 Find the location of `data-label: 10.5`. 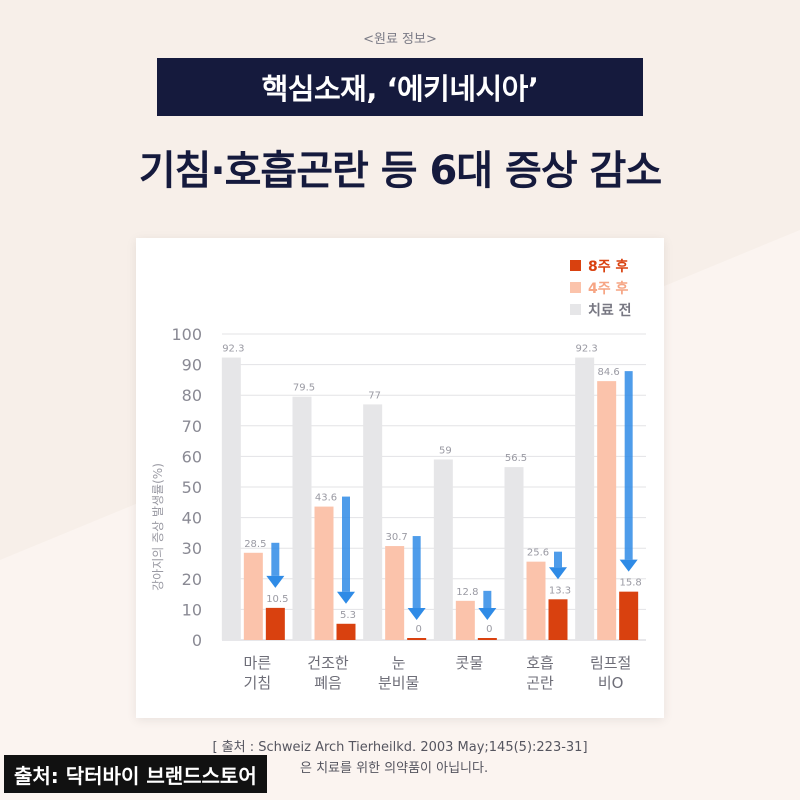

data-label: 10.5 is located at coordinates (277, 599).